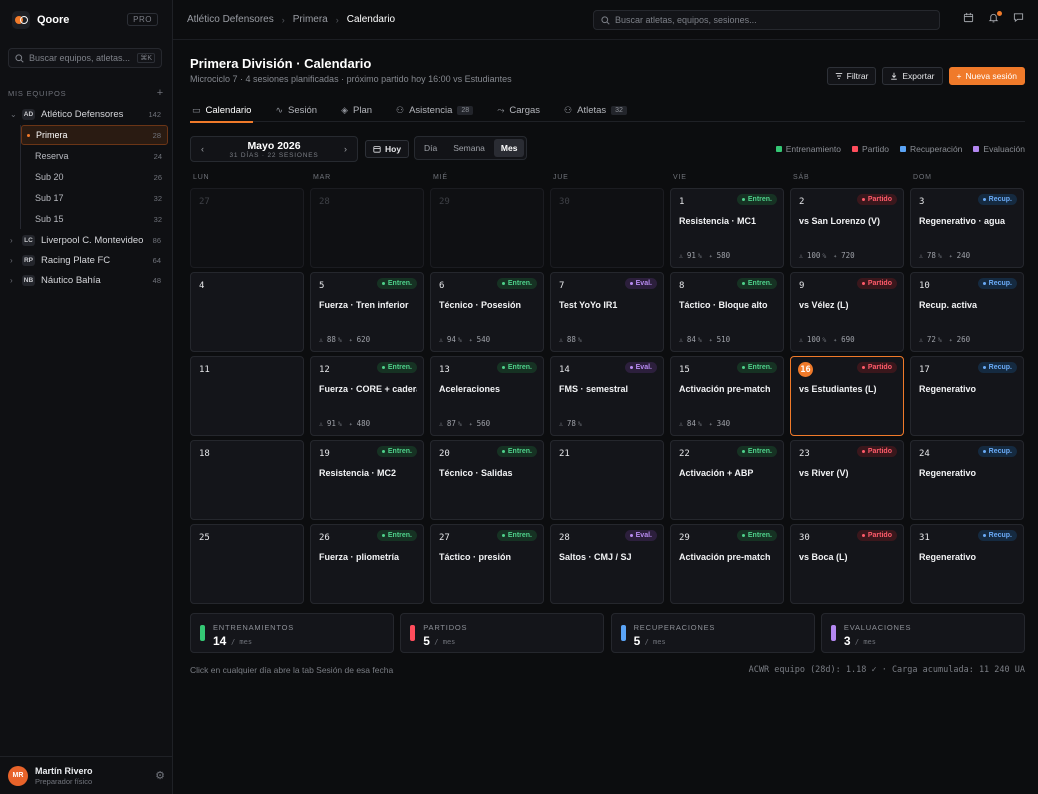  What do you see at coordinates (247, 480) in the screenshot?
I see `calendar-day: 18` at bounding box center [247, 480].